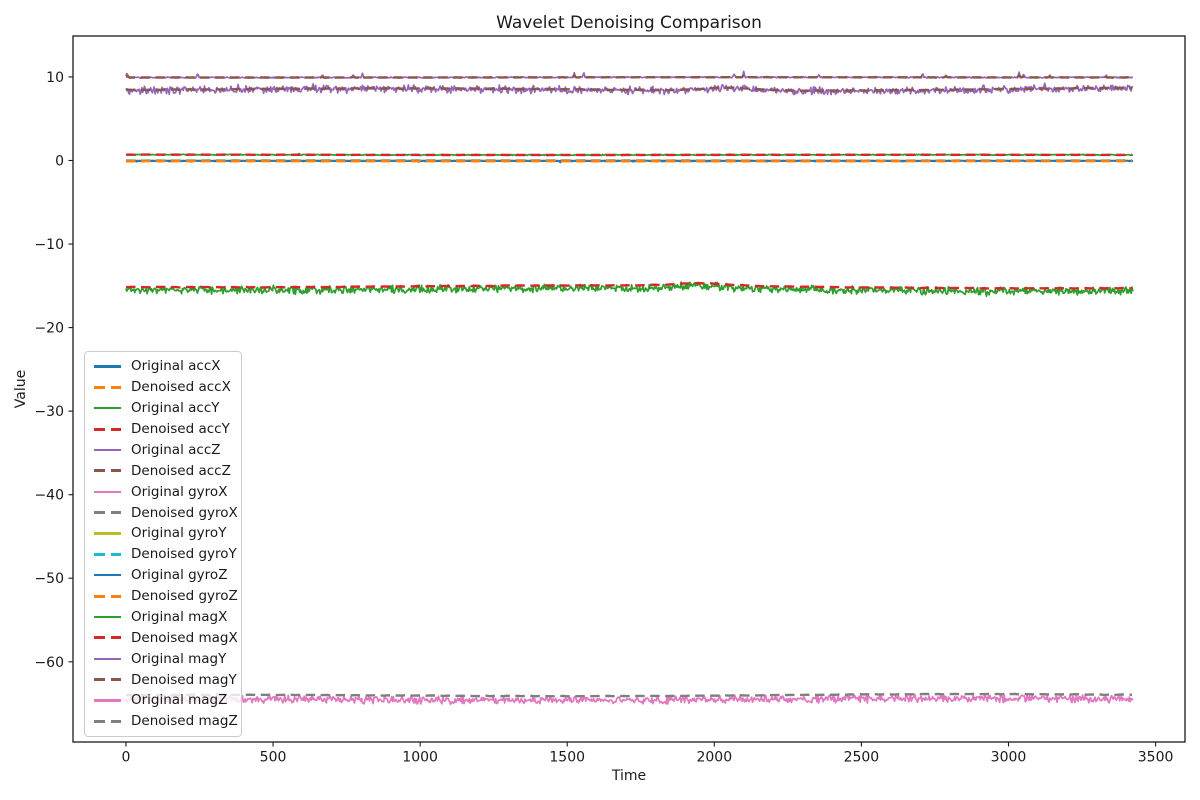 This screenshot has height=800, width=1200. I want to click on legend-item: Original gyroY, so click(165, 533).